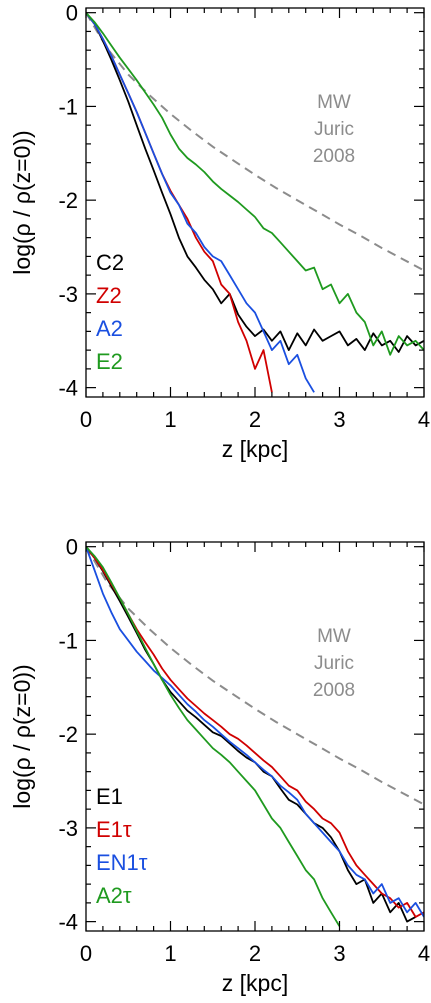  What do you see at coordinates (109, 361) in the screenshot?
I see `legend-label-E2: E2` at bounding box center [109, 361].